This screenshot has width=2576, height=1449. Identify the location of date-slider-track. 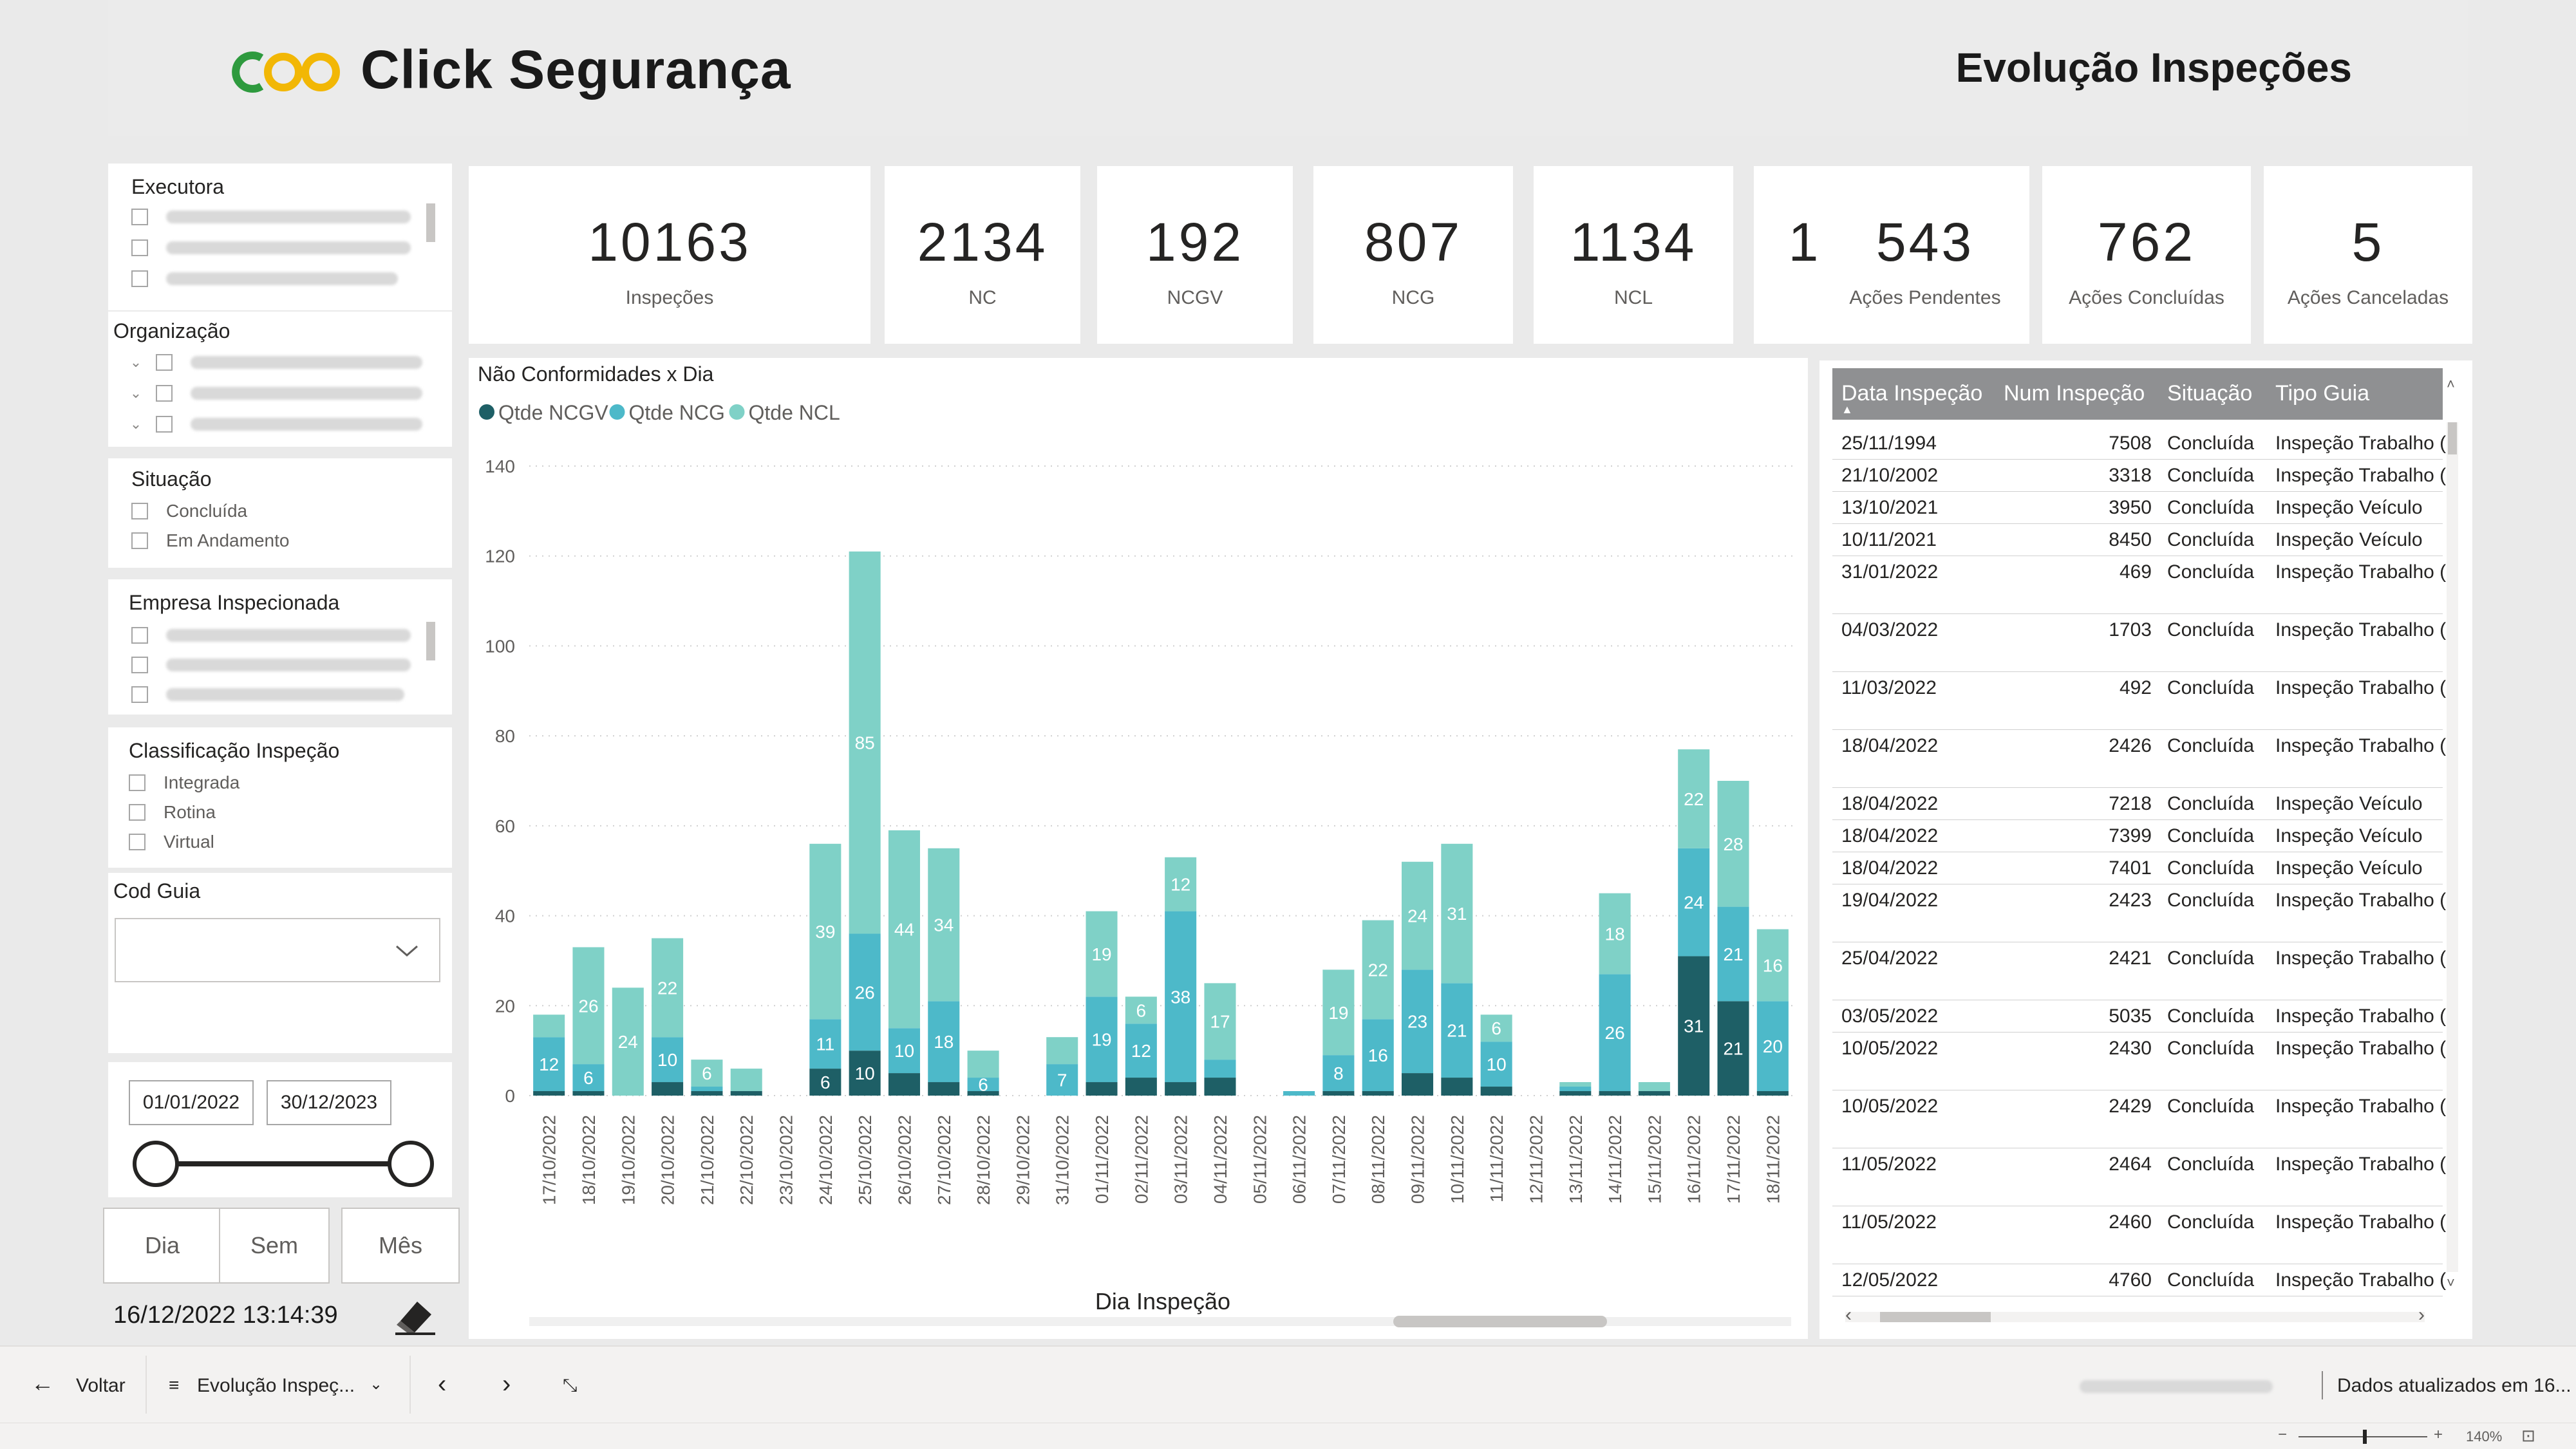
(283, 1163).